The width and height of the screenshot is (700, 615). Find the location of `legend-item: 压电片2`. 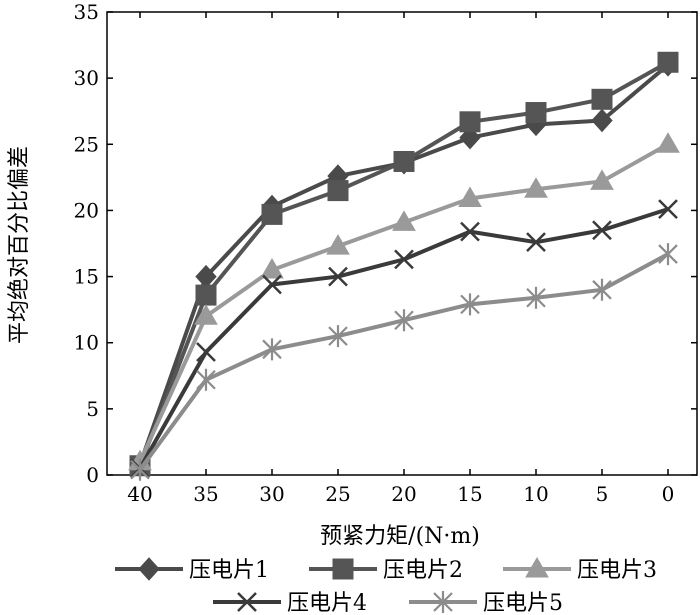

legend-item: 压电片2 is located at coordinates (386, 570).